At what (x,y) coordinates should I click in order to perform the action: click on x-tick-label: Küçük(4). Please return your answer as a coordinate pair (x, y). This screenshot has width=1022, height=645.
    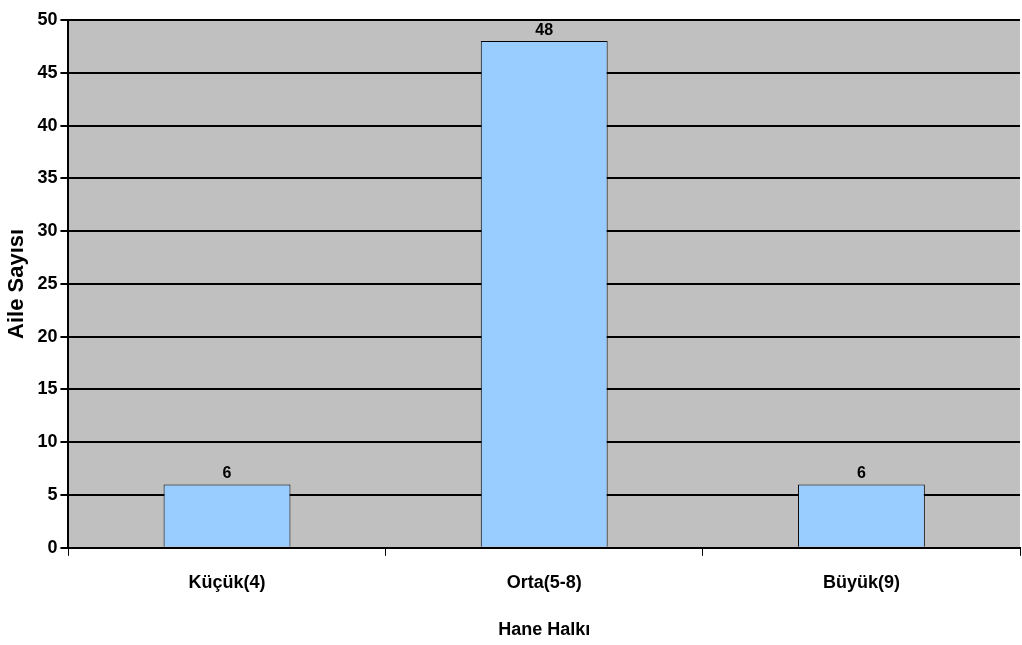
    Looking at the image, I should click on (227, 581).